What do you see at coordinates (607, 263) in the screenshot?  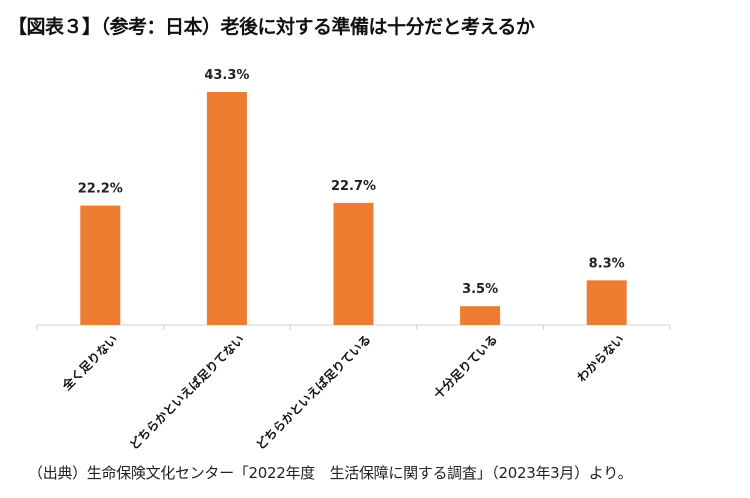 I see `data-label: 8.3%` at bounding box center [607, 263].